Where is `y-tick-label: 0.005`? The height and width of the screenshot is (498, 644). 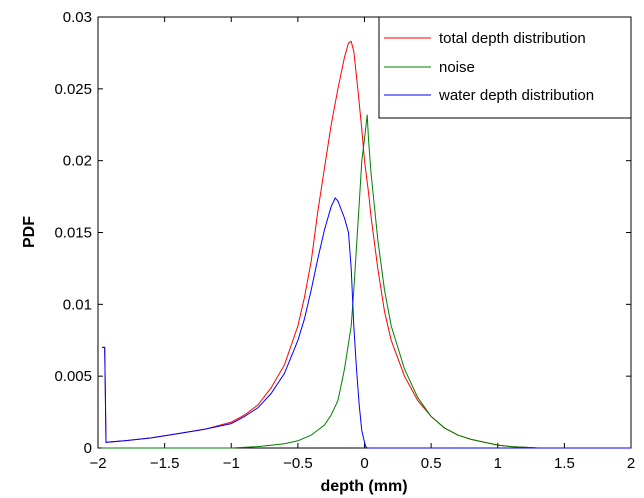
y-tick-label: 0.005 is located at coordinates (73, 376).